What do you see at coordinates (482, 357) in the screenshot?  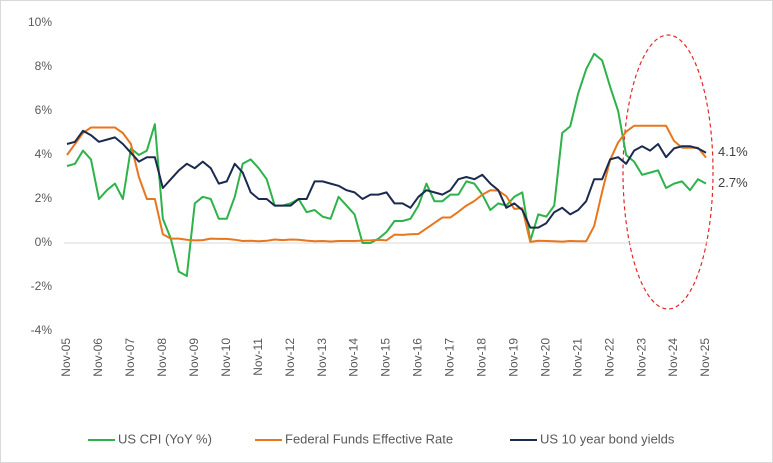 I see `x-tick-label: Nov-18` at bounding box center [482, 357].